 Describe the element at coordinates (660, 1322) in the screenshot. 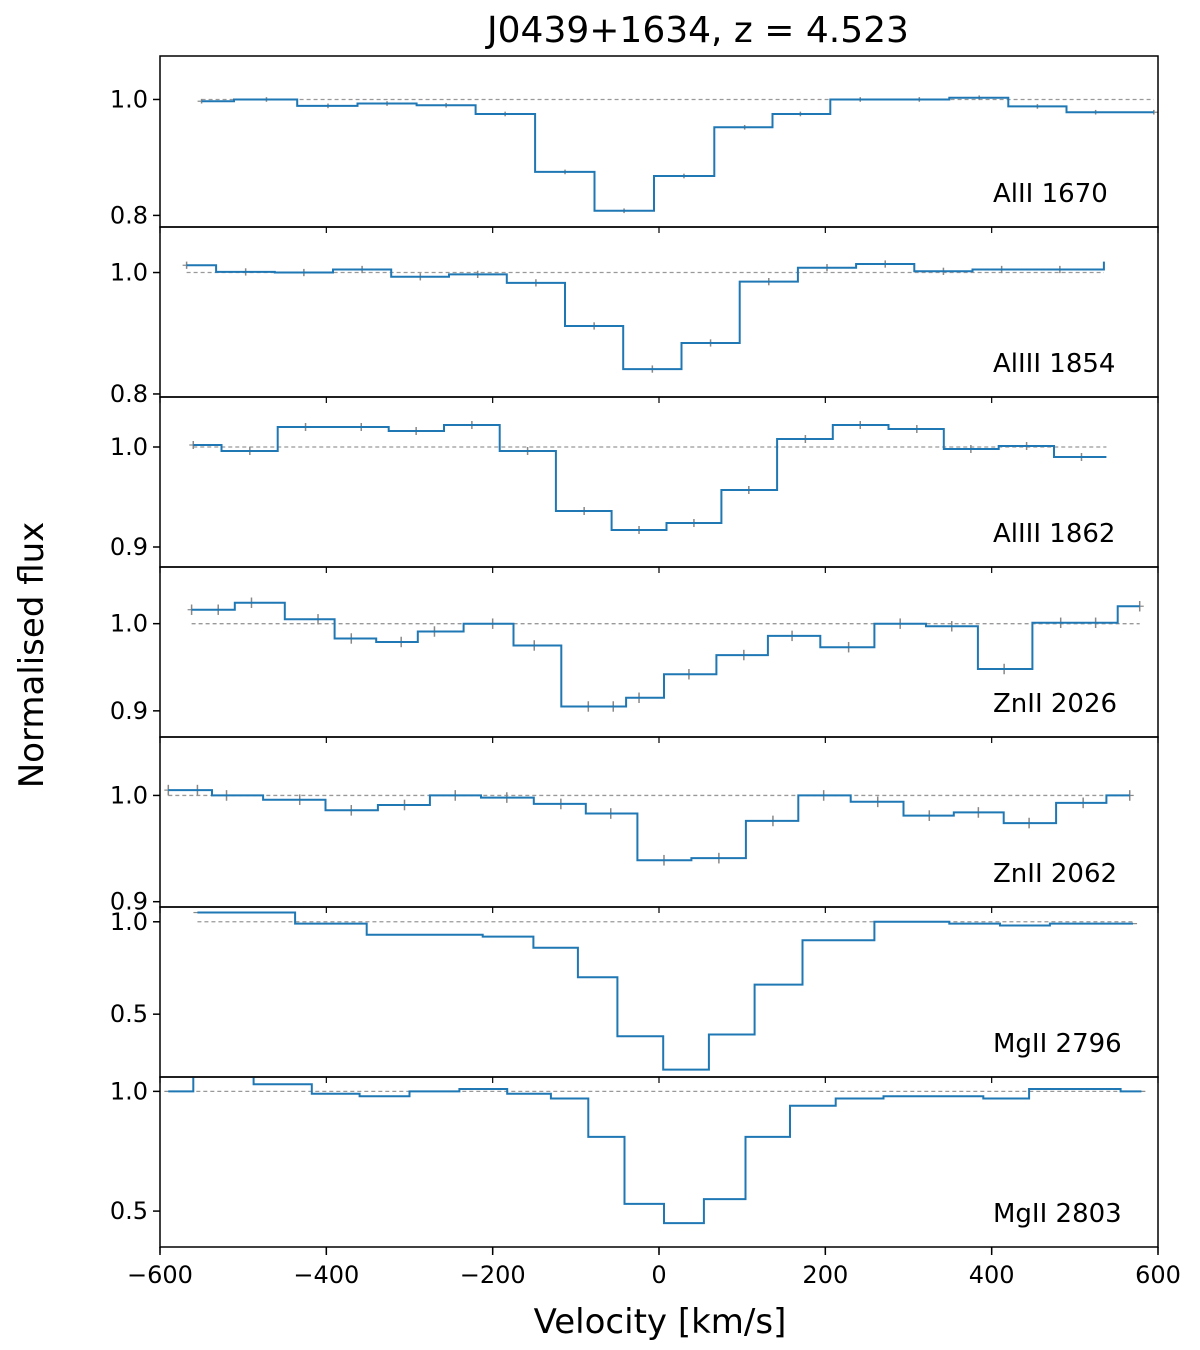

I see `x-axis-label: Velocity [km/s]` at that location.